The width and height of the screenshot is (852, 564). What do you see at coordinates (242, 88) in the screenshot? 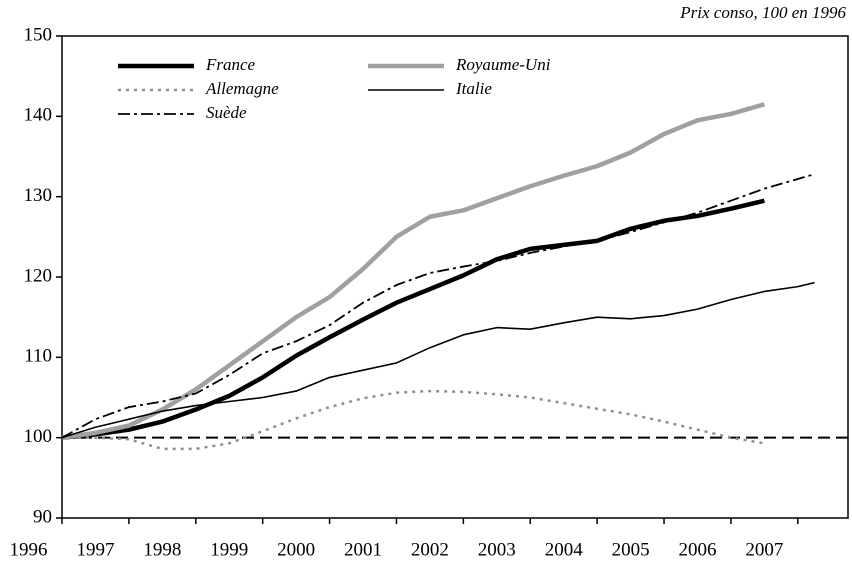
I see `legend-label: Allemagne` at bounding box center [242, 88].